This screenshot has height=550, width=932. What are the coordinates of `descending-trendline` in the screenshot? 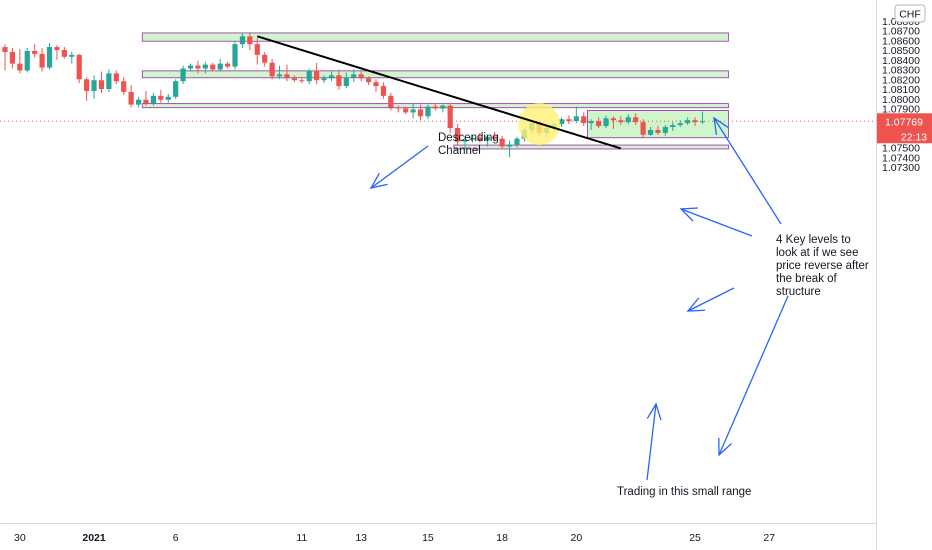 It's located at (439, 92).